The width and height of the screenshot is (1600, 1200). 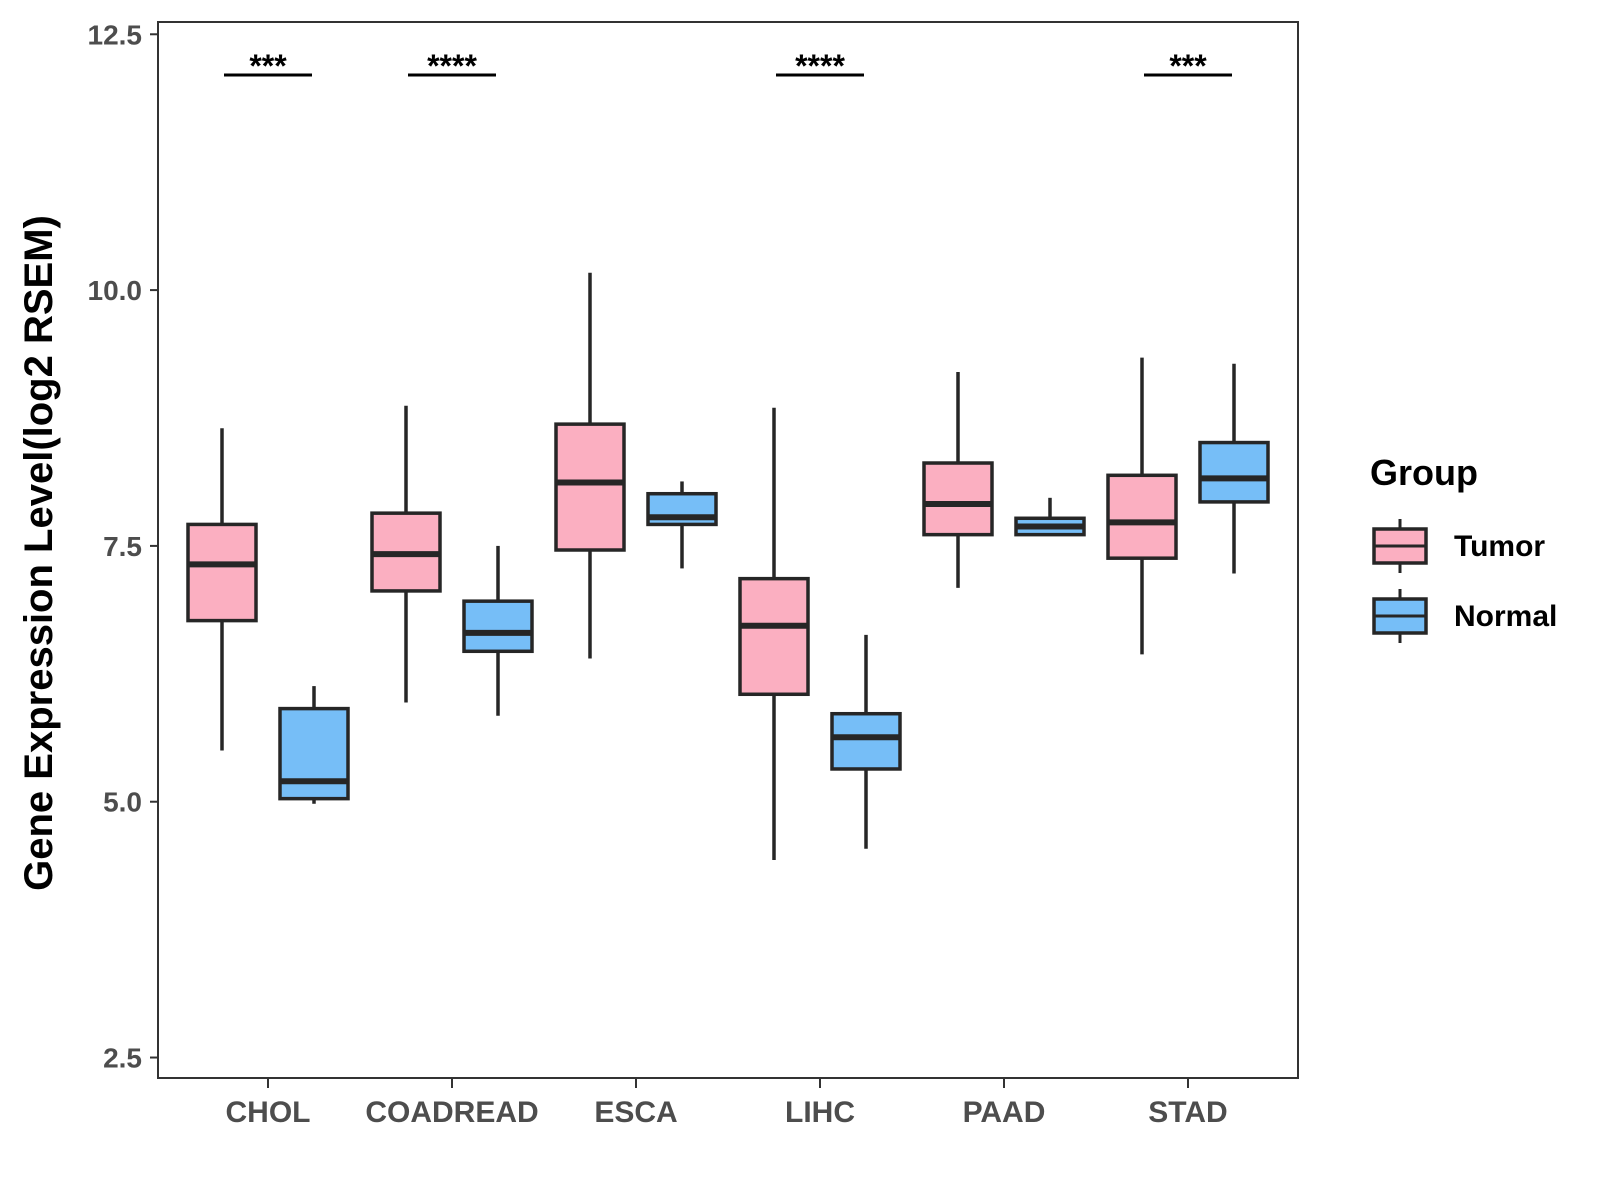 I want to click on box-tumor-coadread, so click(x=406, y=554).